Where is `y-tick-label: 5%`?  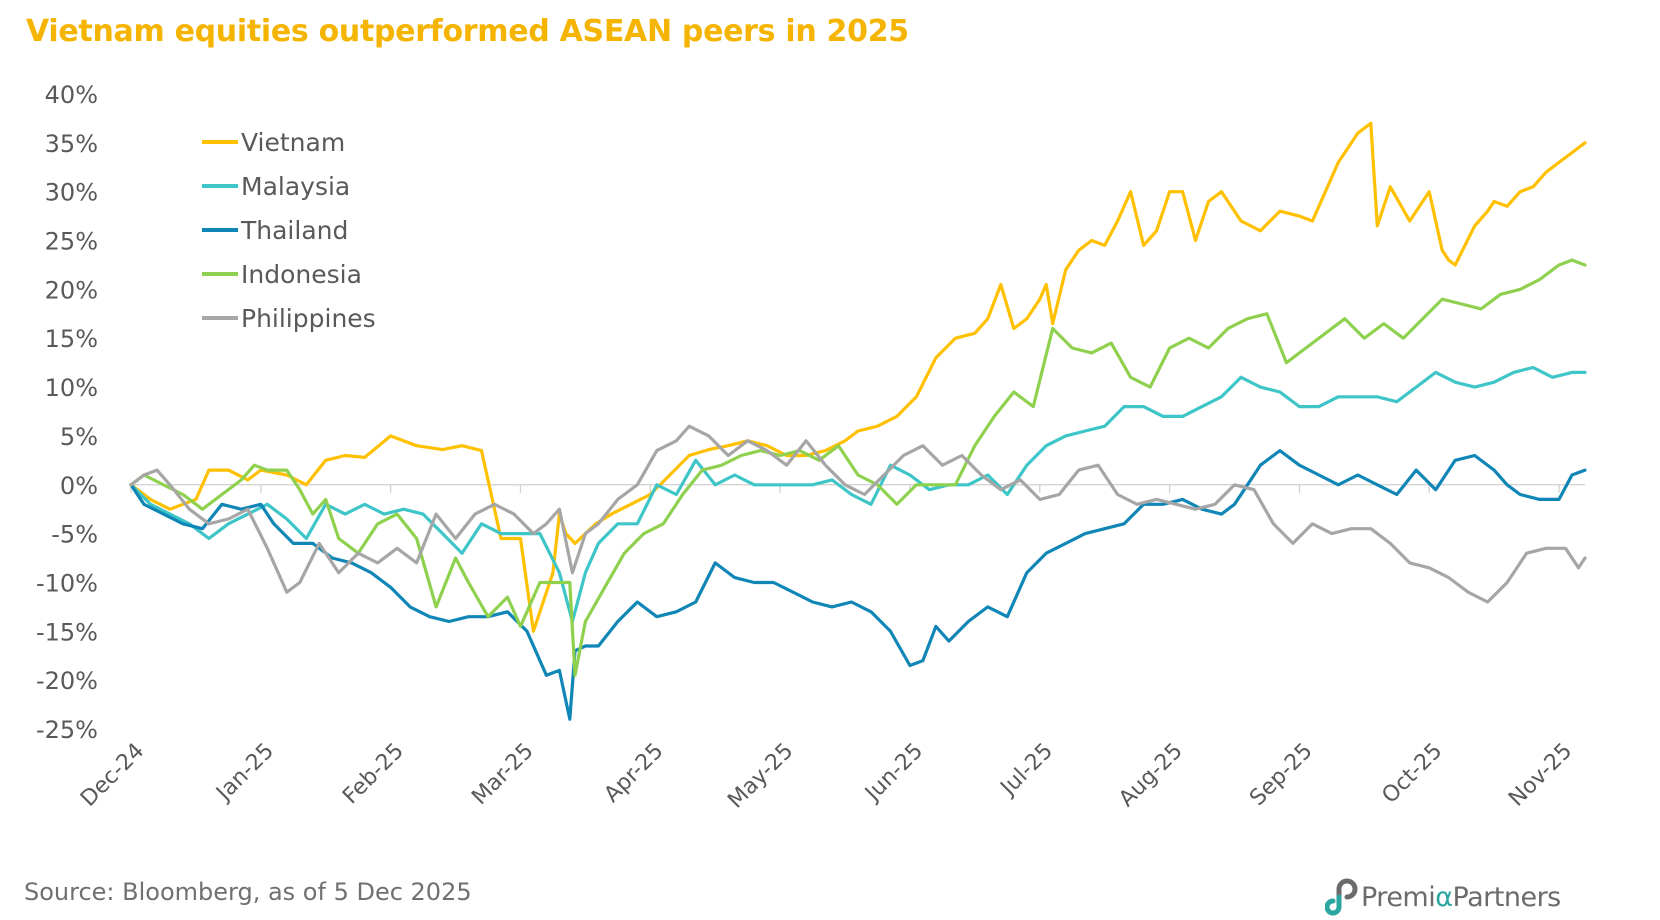
y-tick-label: 5% is located at coordinates (79, 437).